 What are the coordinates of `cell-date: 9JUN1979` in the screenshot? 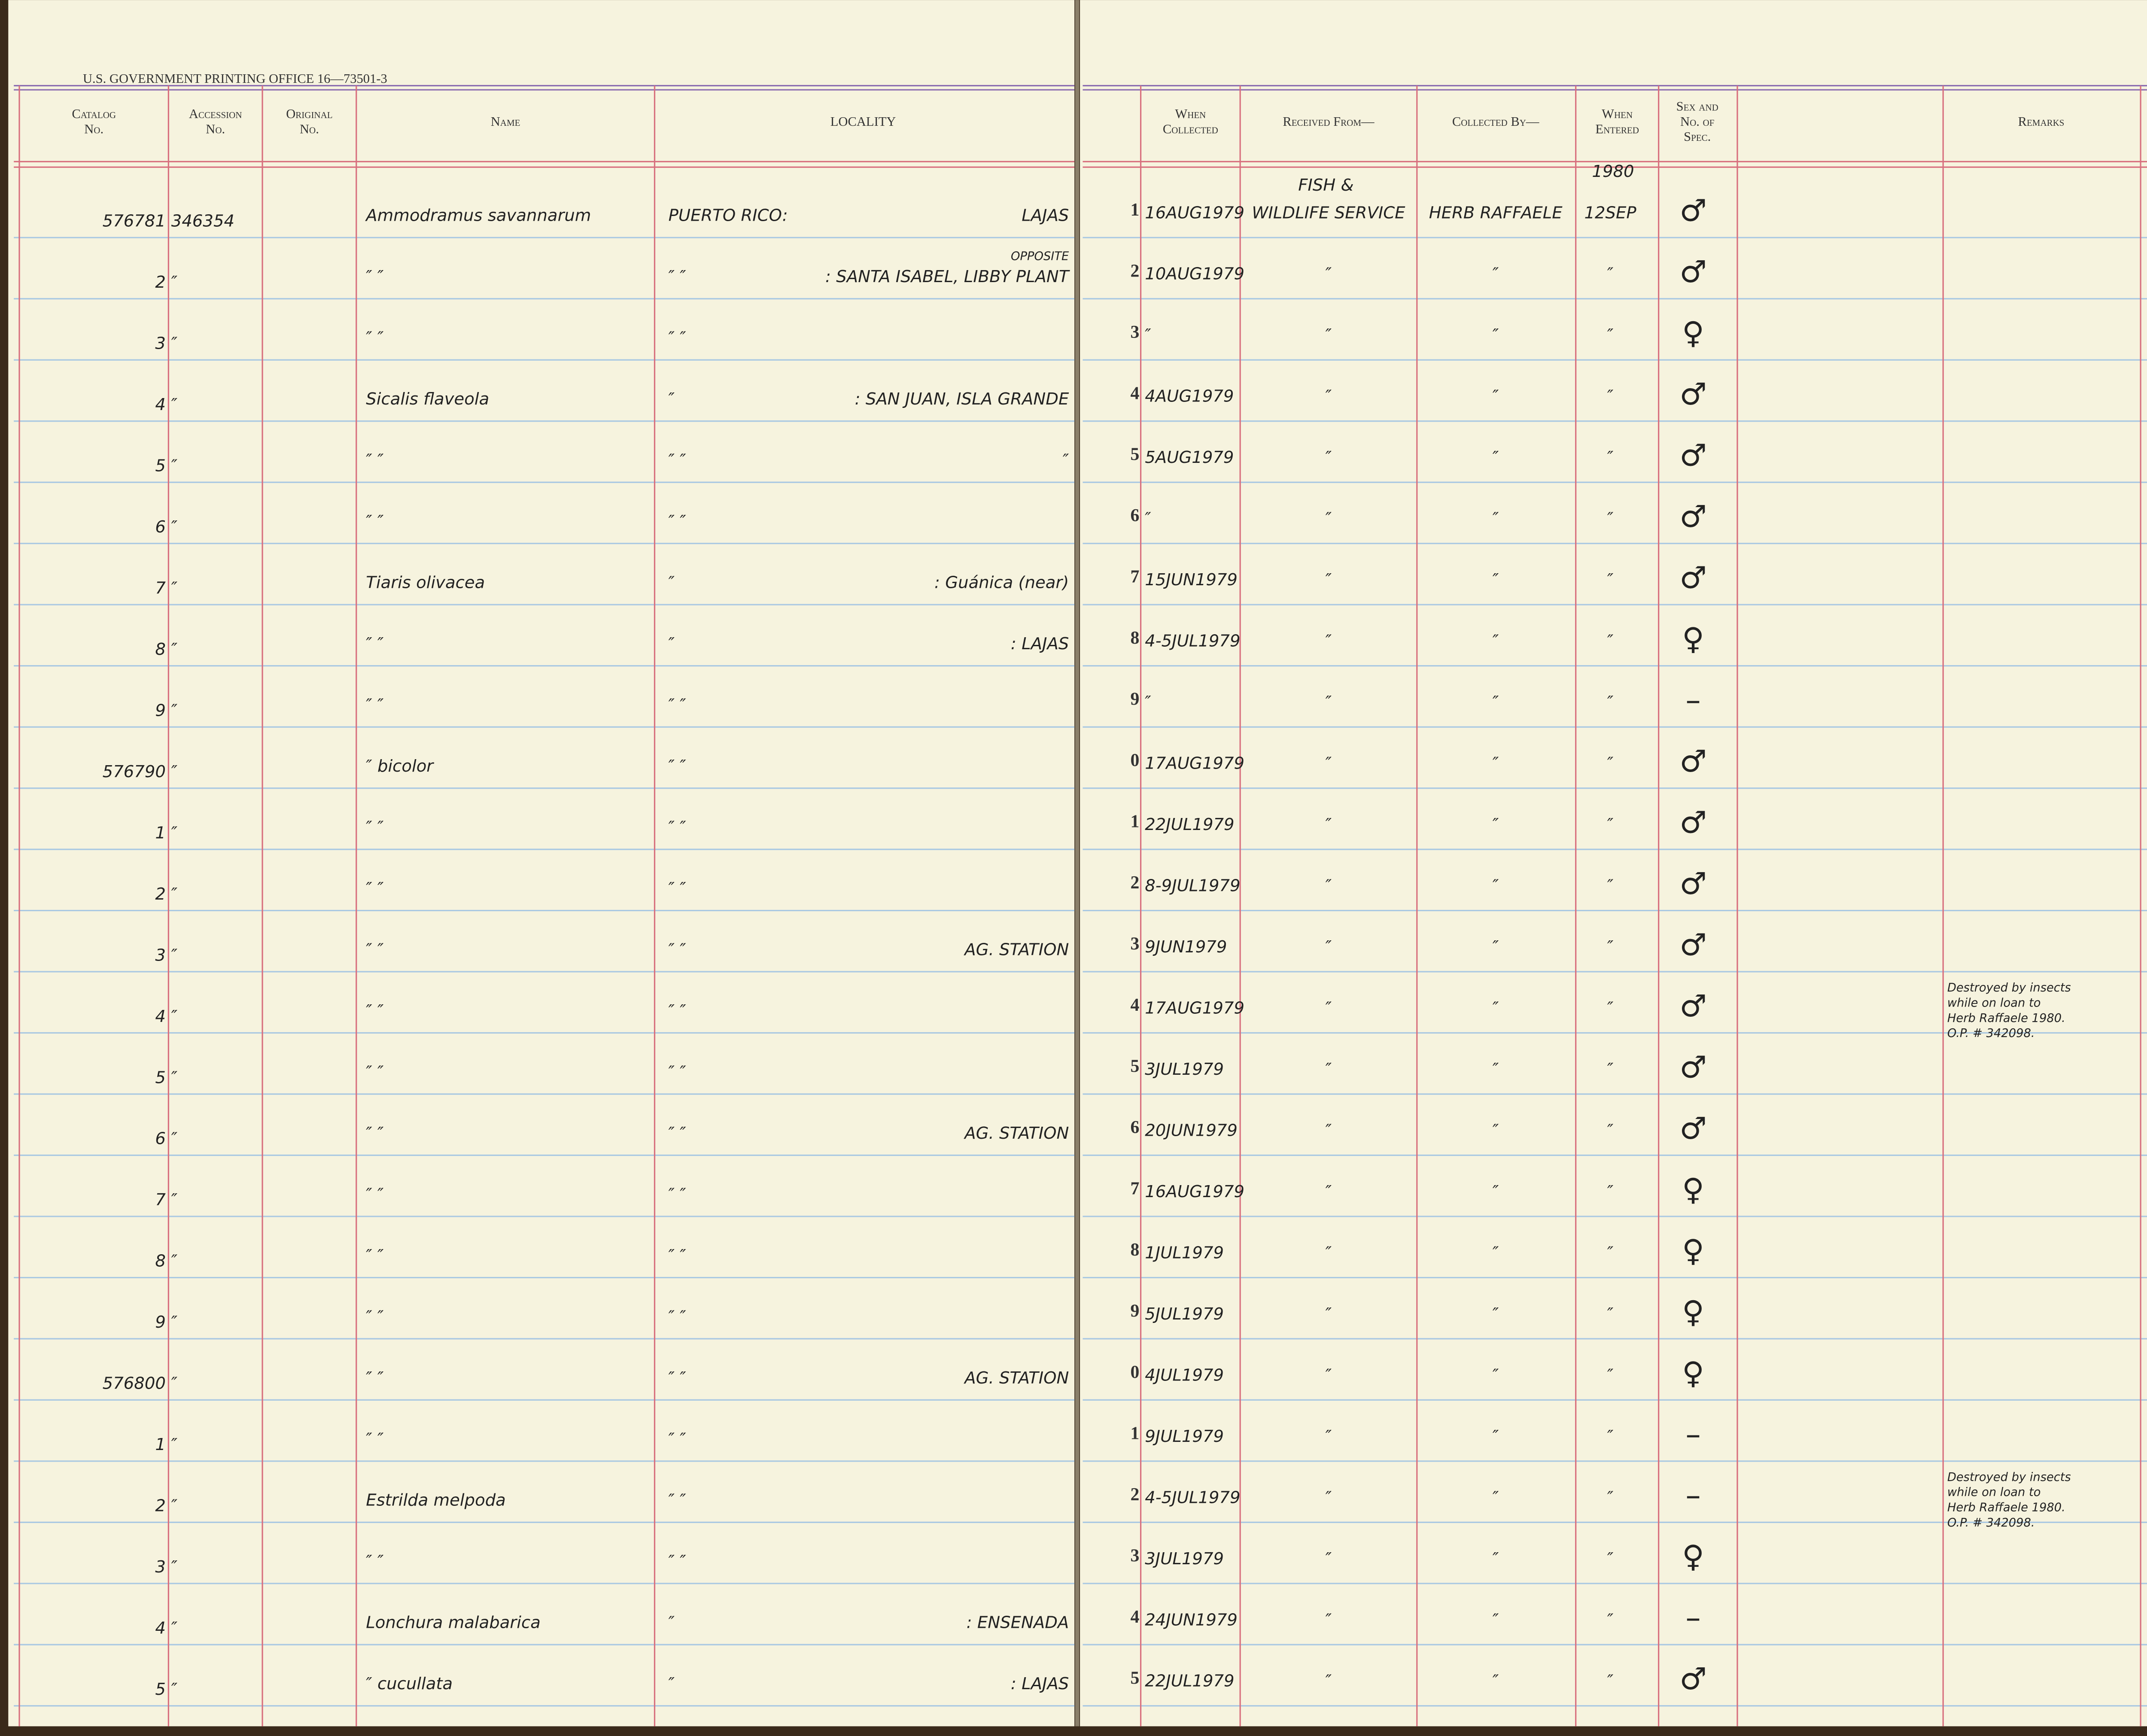 It's located at (1186, 947).